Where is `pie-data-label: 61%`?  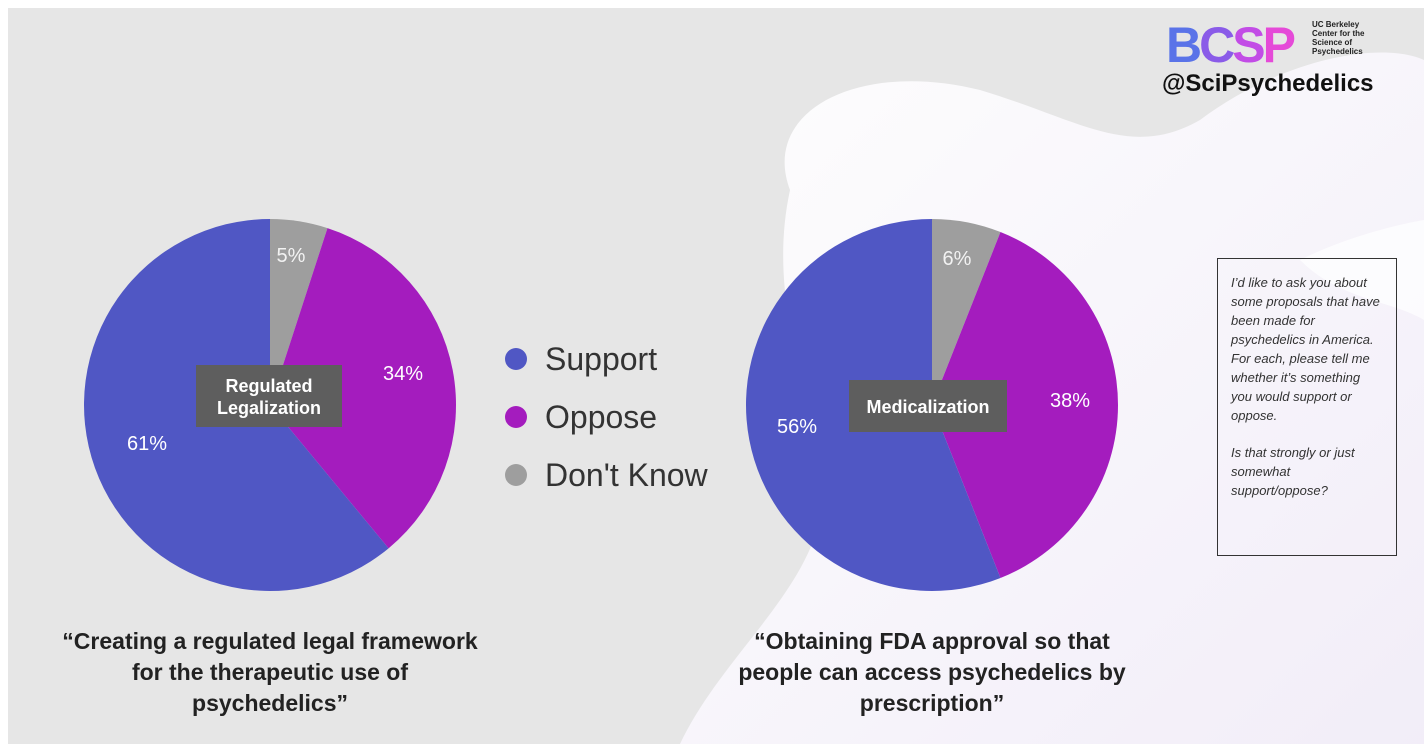 pie-data-label: 61% is located at coordinates (147, 444).